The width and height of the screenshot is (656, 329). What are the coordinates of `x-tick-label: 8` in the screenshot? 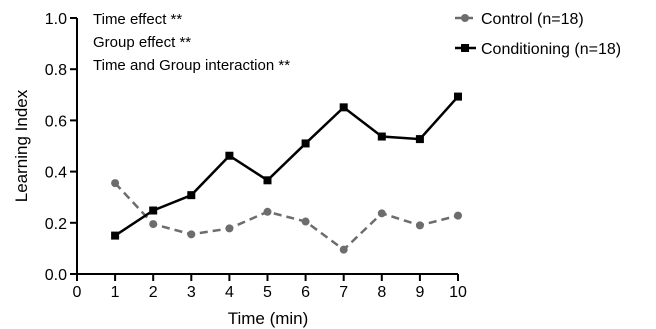 It's located at (381, 292).